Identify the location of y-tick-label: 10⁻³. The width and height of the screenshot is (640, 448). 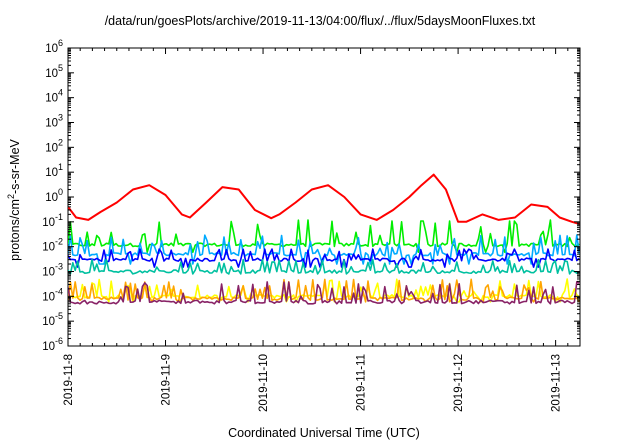
(52, 270).